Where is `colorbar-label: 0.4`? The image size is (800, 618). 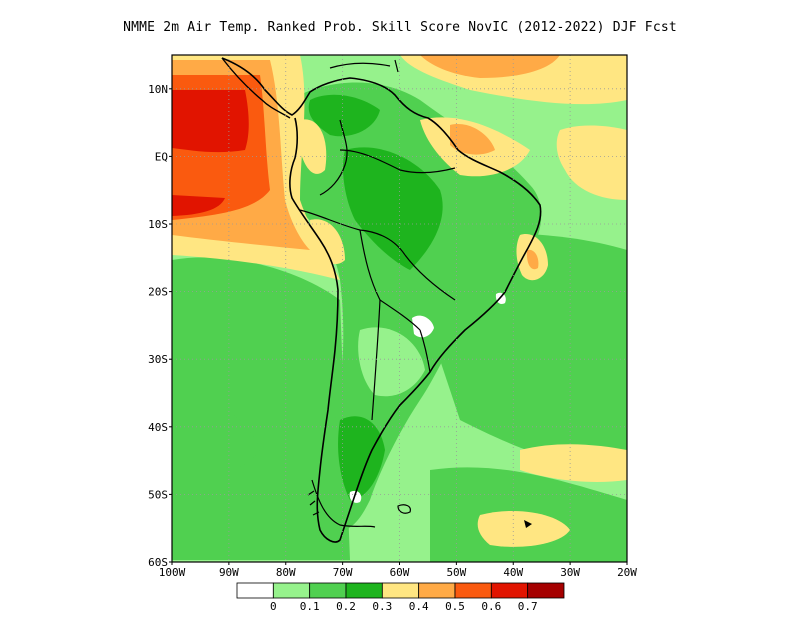 colorbar-label: 0.4 is located at coordinates (419, 606).